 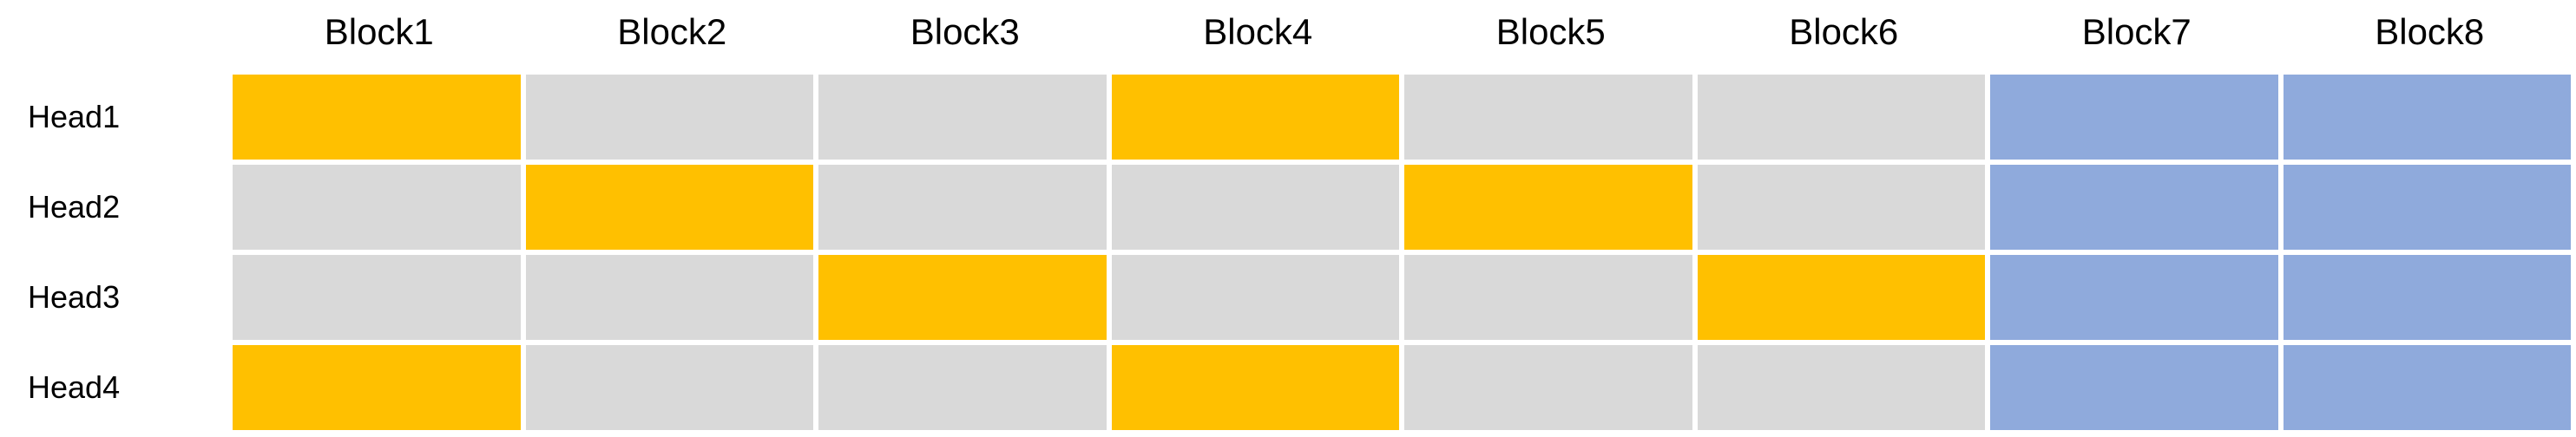 What do you see at coordinates (1548, 208) in the screenshot?
I see `cell-head2-block5` at bounding box center [1548, 208].